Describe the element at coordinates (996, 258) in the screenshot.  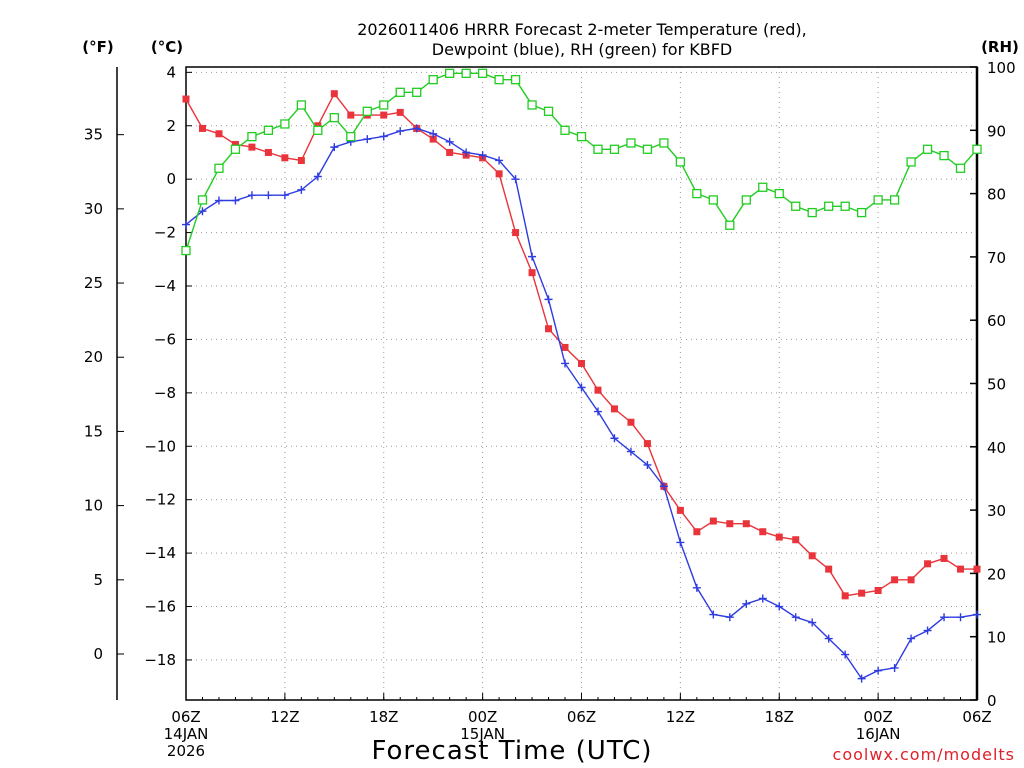
I see `rh-tick-label: 70` at that location.